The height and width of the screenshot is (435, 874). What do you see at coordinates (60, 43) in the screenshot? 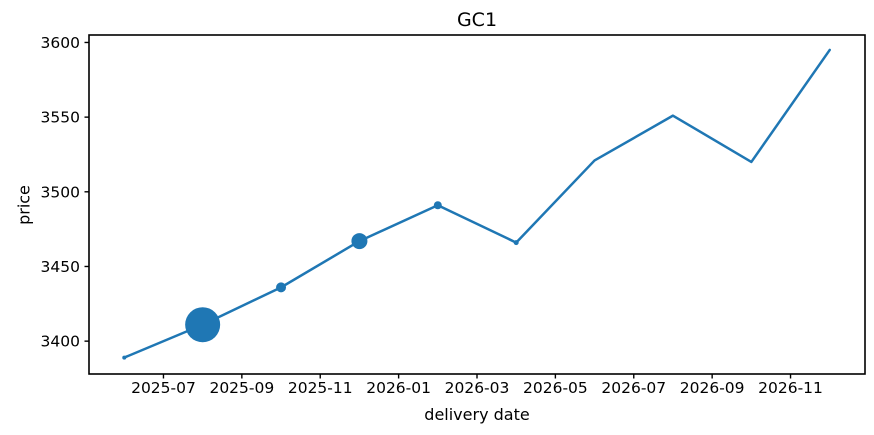
I see `y-tick-label: 3600` at bounding box center [60, 43].